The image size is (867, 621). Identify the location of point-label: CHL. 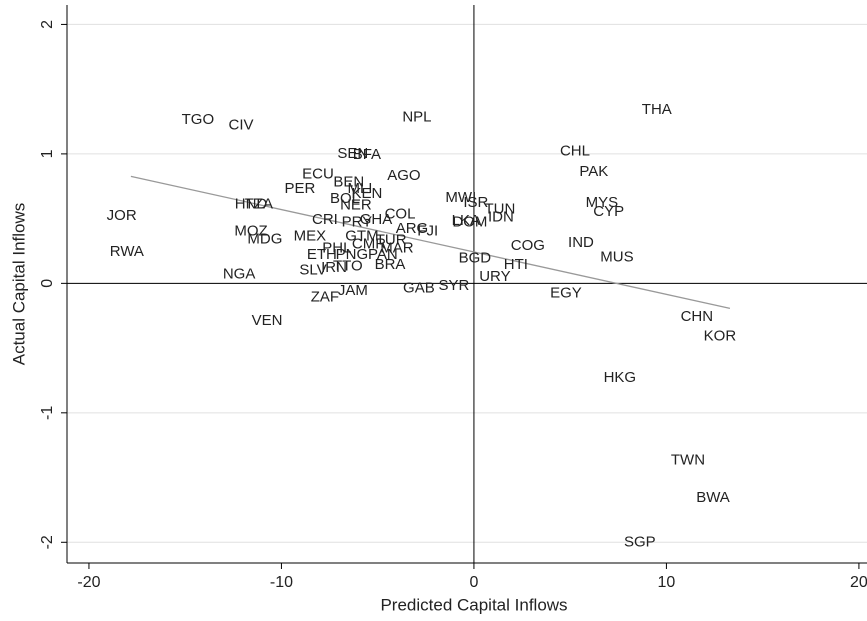
(575, 150).